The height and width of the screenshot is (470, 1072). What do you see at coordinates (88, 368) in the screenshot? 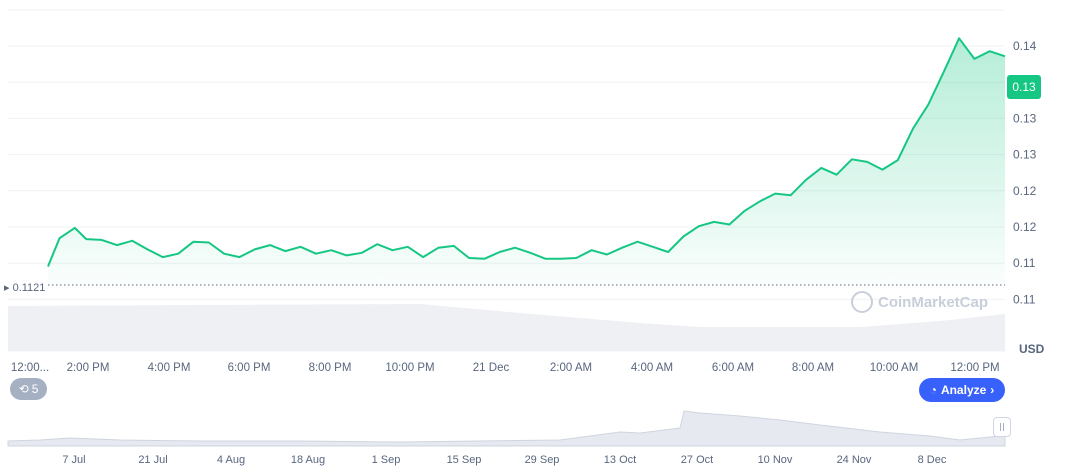
I see `x-tick-label: 2:00 PM` at bounding box center [88, 368].